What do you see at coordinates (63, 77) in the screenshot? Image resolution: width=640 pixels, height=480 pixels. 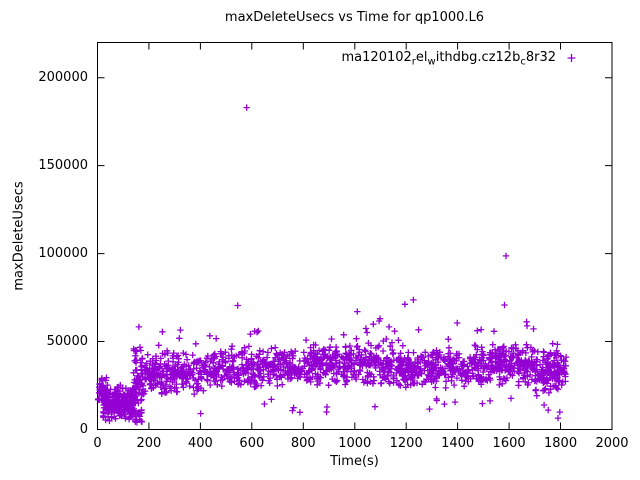 I see `y-tick-label: 200000` at bounding box center [63, 77].